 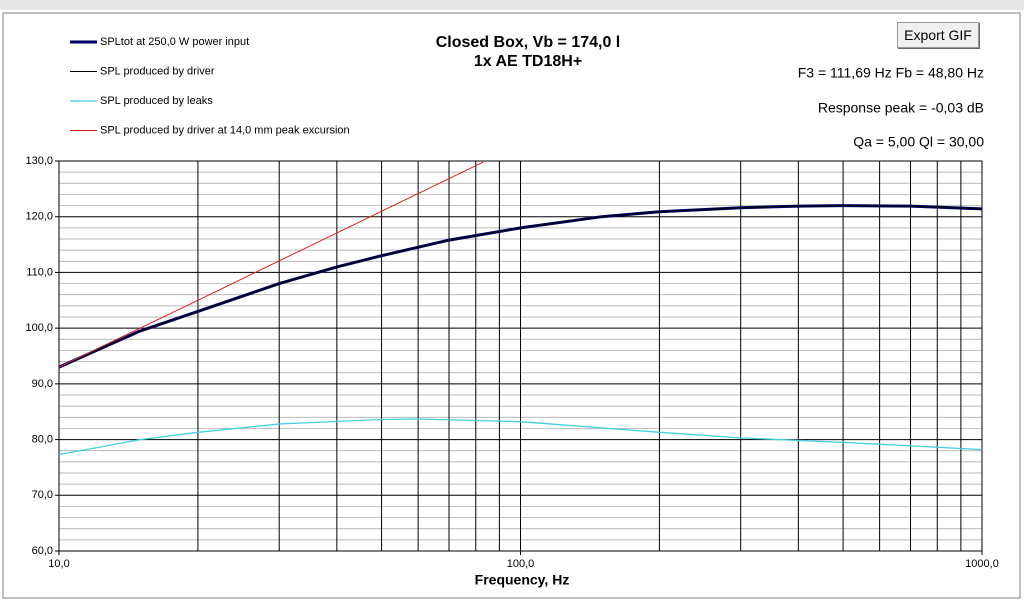 What do you see at coordinates (157, 71) in the screenshot?
I see `legend-label: SPL produced by driver` at bounding box center [157, 71].